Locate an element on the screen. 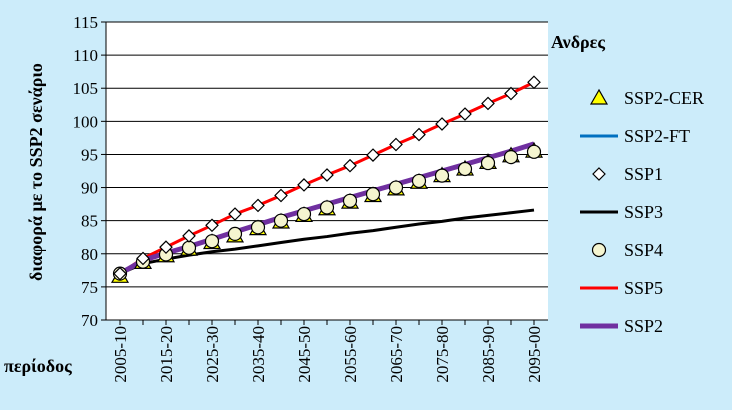  legend-item-ssp3: SSP3 is located at coordinates (621, 212).